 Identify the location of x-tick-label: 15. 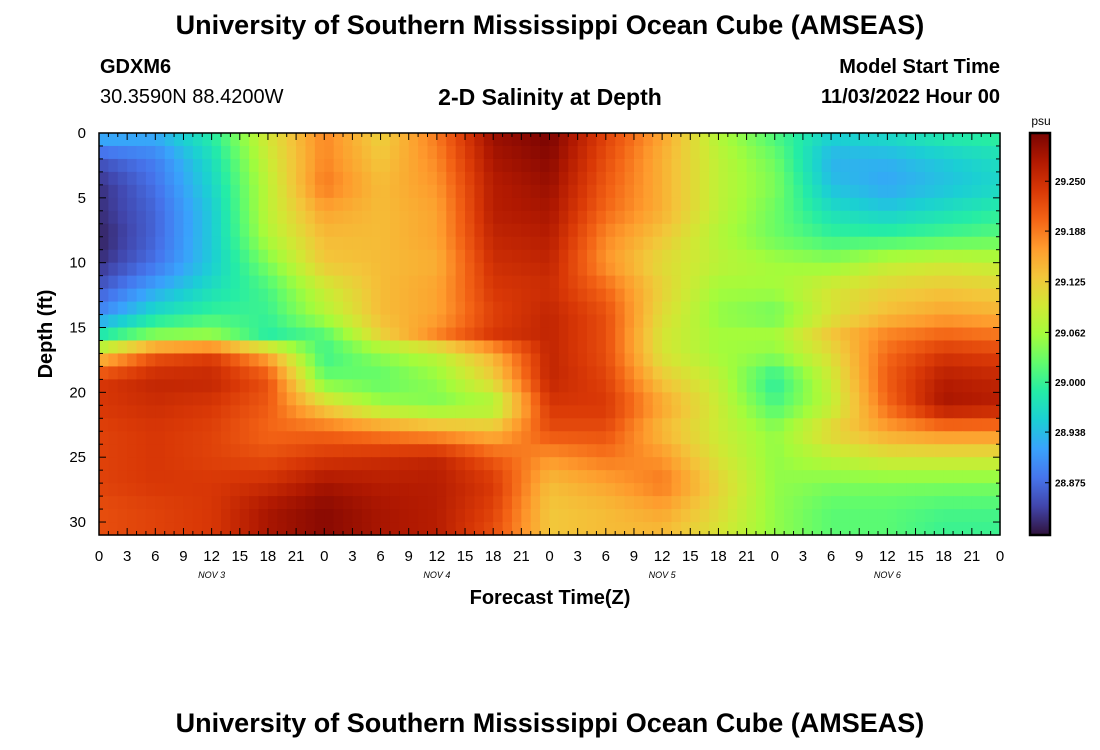
(465, 556).